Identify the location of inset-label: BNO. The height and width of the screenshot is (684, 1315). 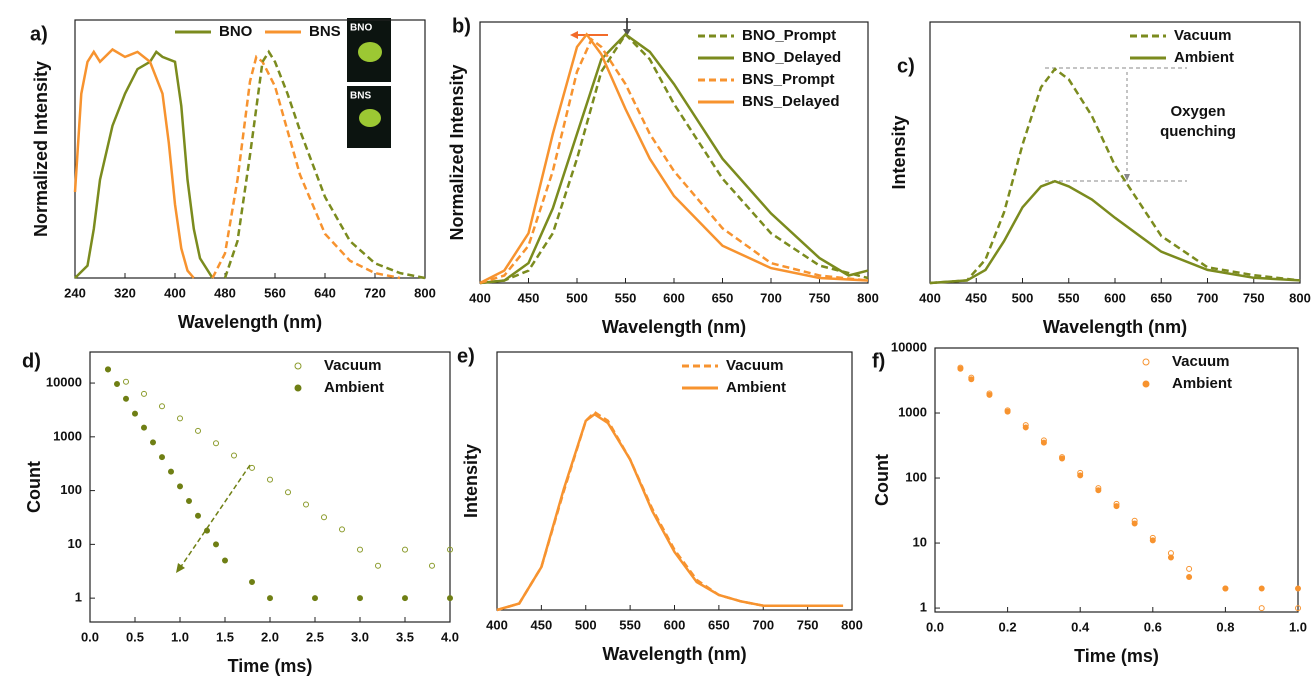
(361, 28).